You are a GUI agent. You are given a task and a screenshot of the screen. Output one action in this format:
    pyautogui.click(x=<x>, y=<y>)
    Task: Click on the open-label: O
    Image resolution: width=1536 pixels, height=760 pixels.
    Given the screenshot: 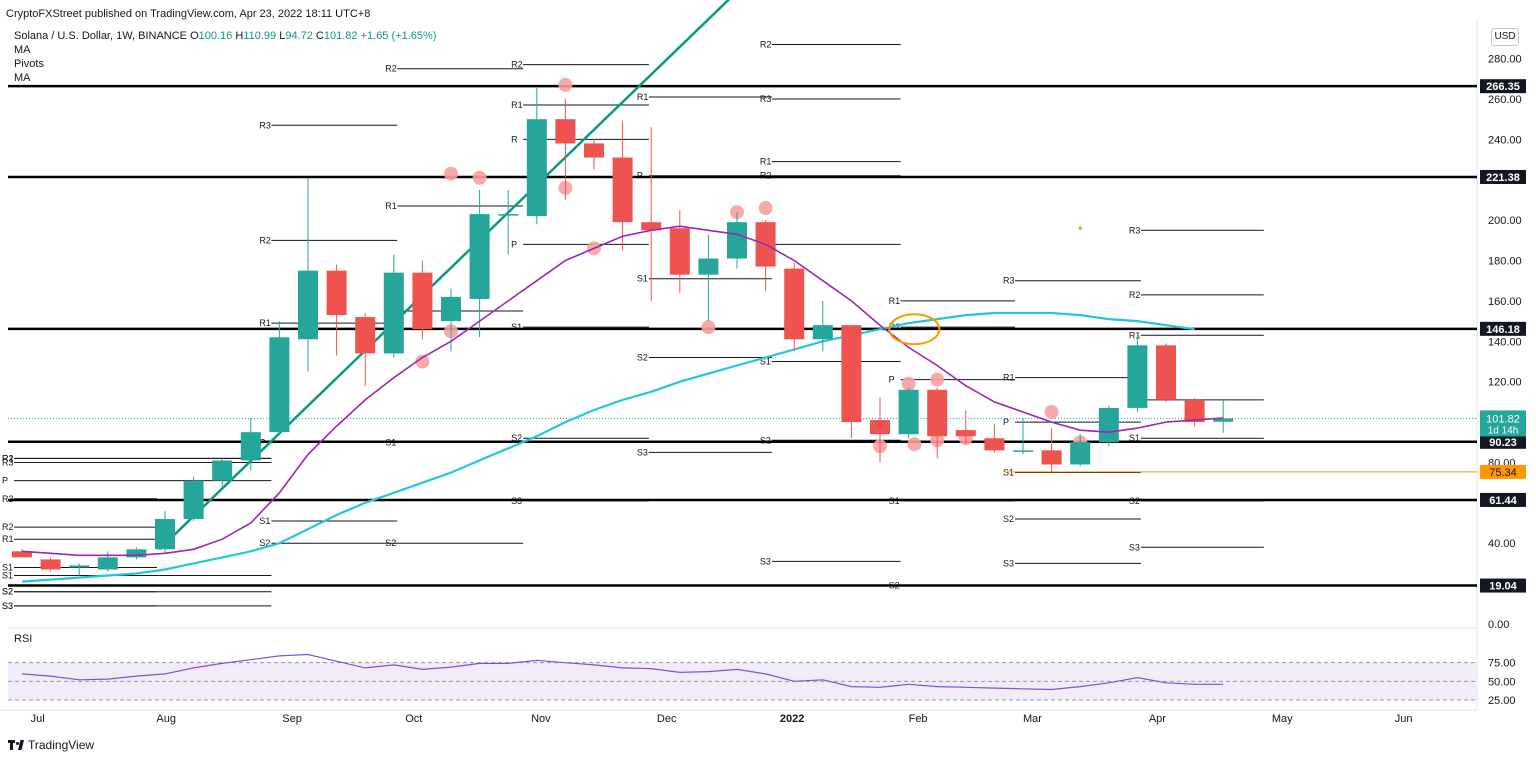 What is the action you would take?
    pyautogui.click(x=194, y=36)
    